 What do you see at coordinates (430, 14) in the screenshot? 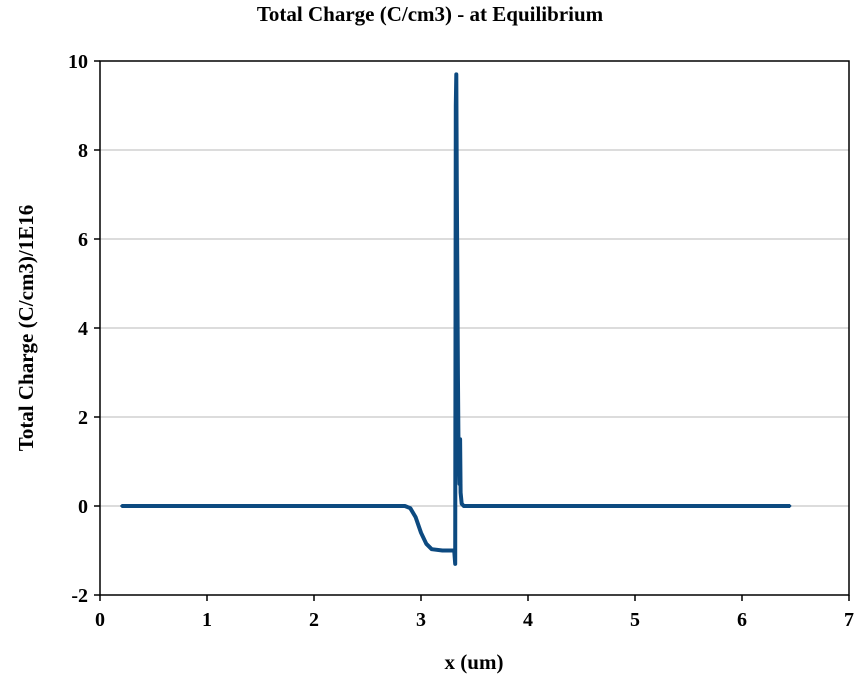
I see `chart-title: Total Charge (C/cm3) - at Equilibrium` at bounding box center [430, 14].